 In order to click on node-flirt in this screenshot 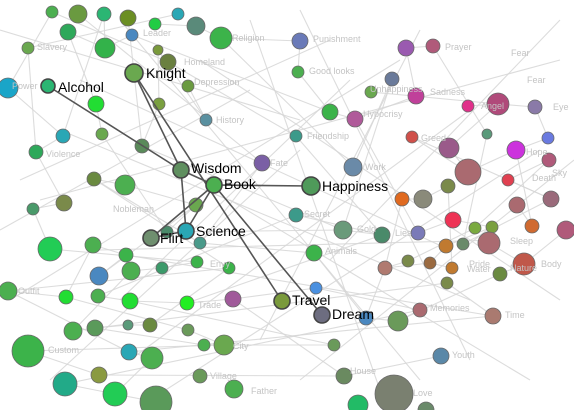, I will do `click(151, 238)`.